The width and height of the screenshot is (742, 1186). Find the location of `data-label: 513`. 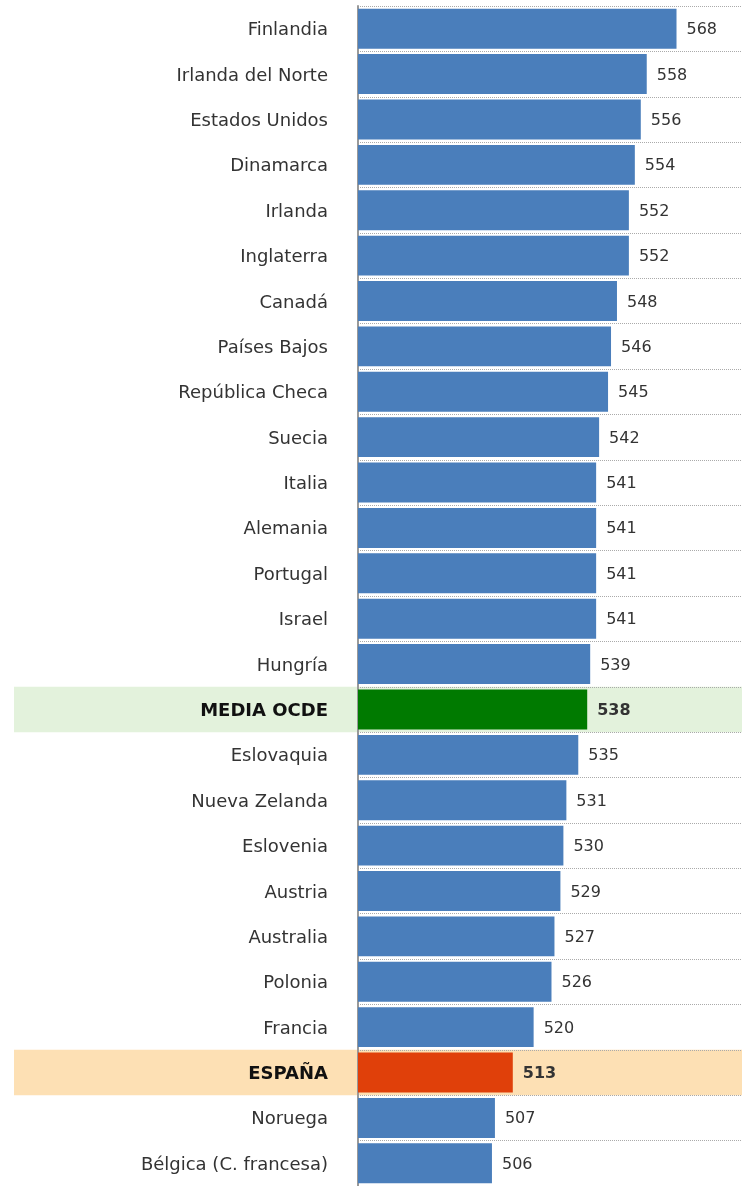

data-label: 513 is located at coordinates (539, 1073).